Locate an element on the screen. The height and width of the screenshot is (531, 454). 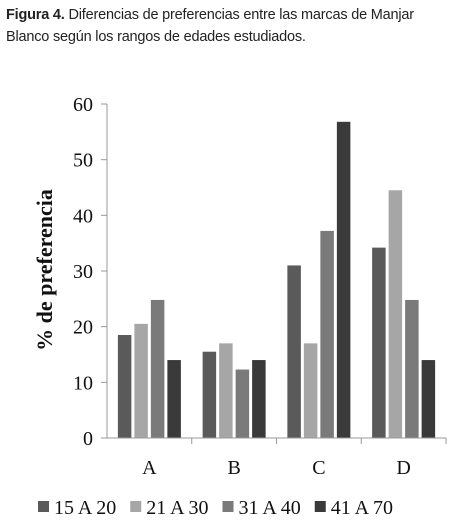
legend-label: 21 A 30 is located at coordinates (177, 508).